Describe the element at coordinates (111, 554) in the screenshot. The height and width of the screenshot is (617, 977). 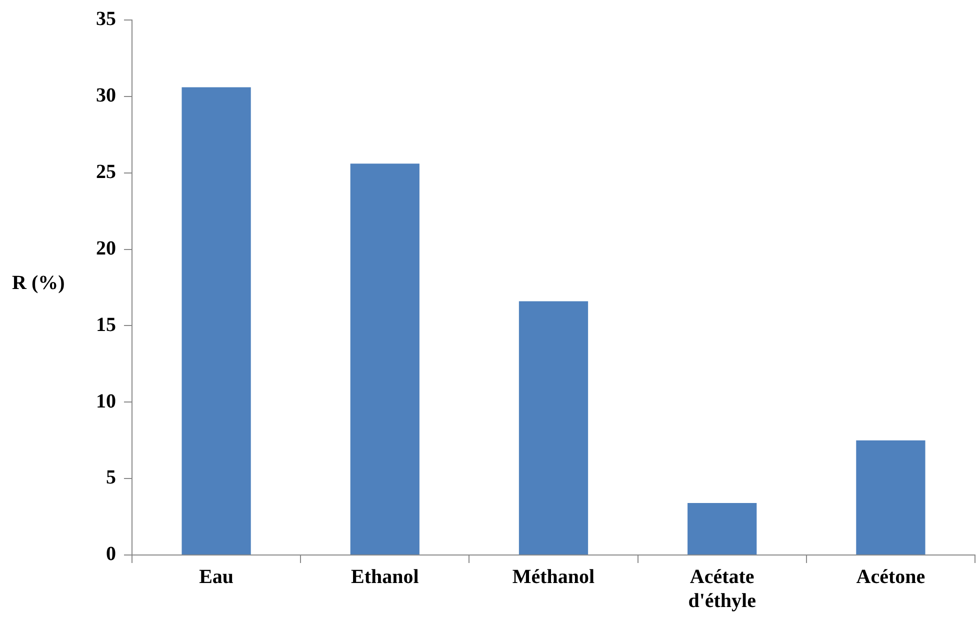
I see `y-tick-label: 0` at that location.